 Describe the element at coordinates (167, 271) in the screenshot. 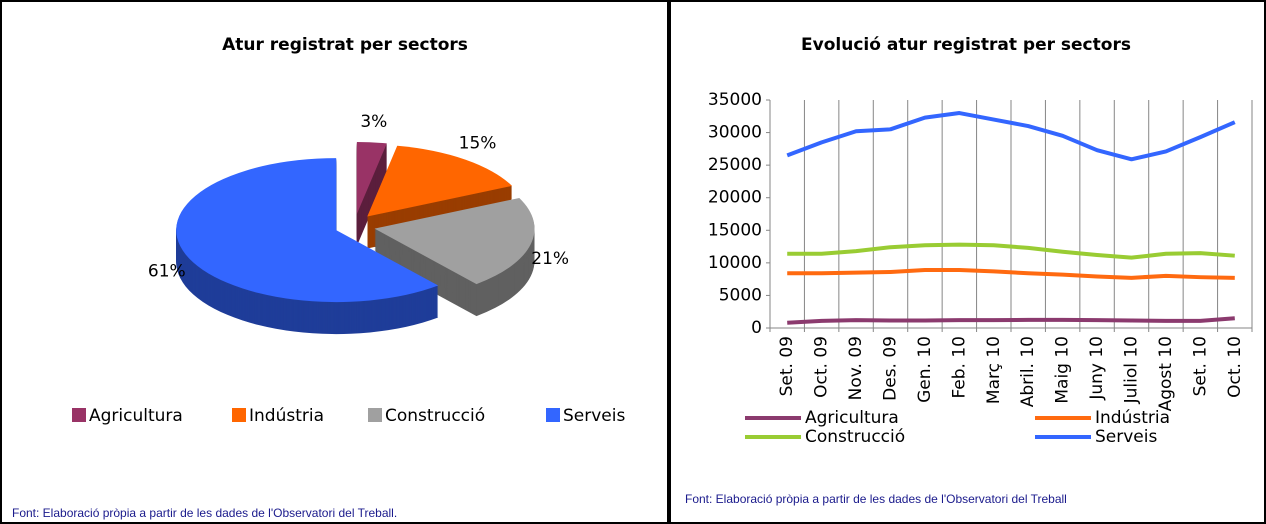

I see `data-label: 61%` at that location.